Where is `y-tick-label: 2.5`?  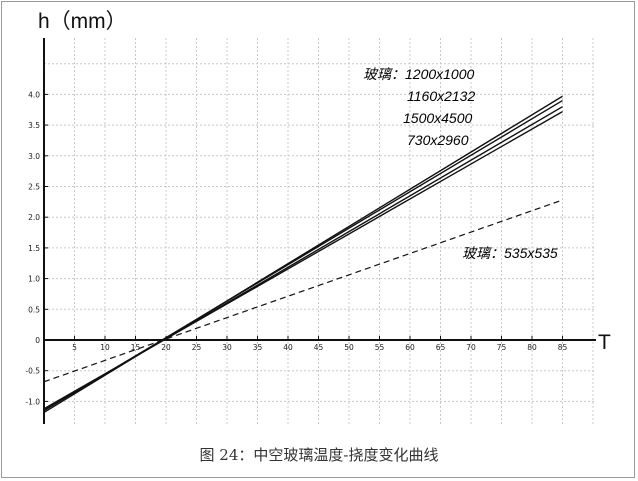 y-tick-label: 2.5 is located at coordinates (34, 187).